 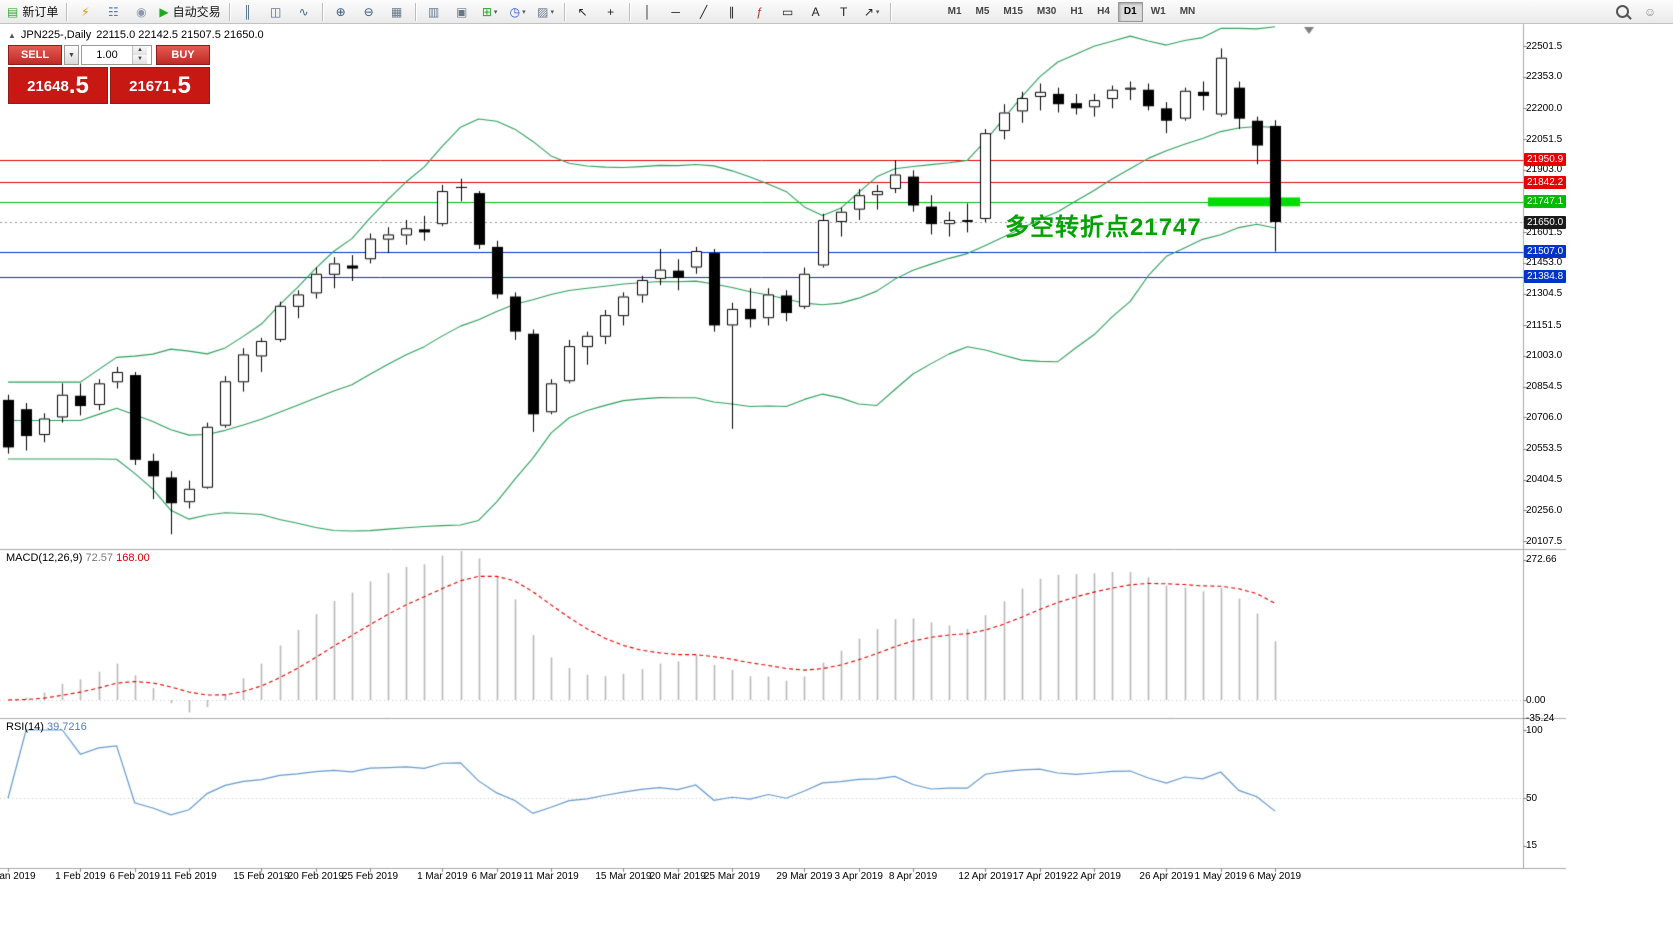 I want to click on trendline-icon: ╱, so click(x=703, y=11).